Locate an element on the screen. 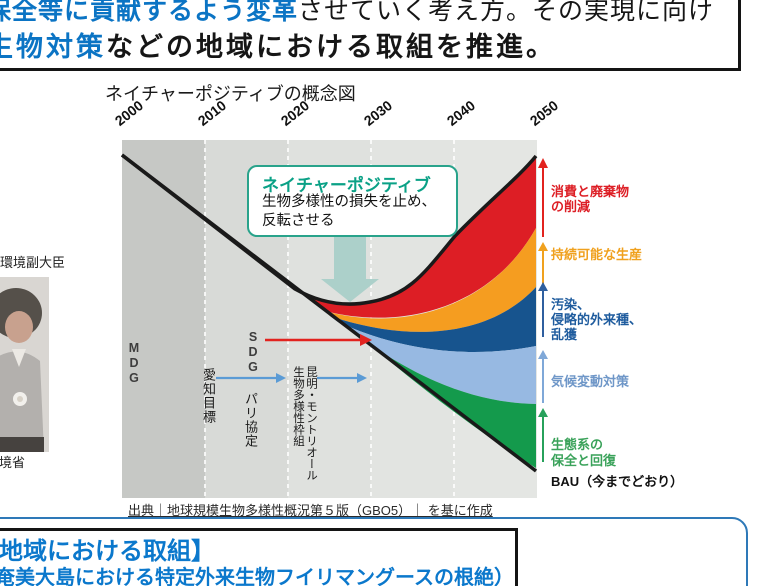  legend-arrow-green is located at coordinates (543, 435).